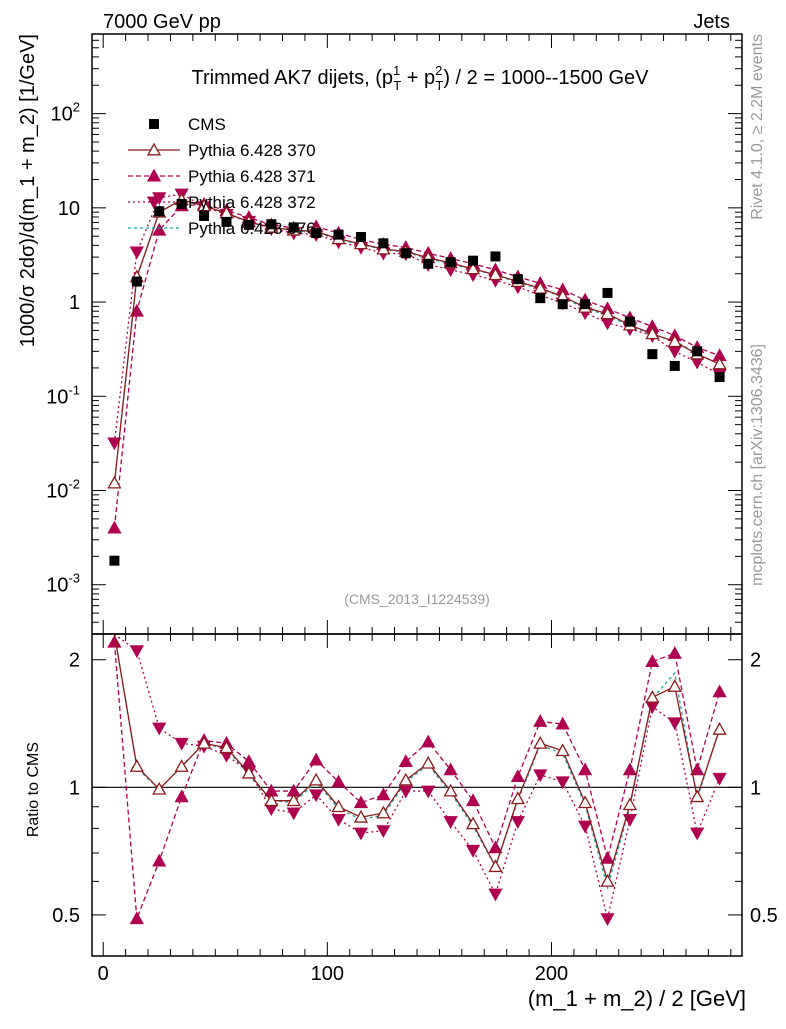 The image size is (786, 1029). What do you see at coordinates (252, 176) in the screenshot?
I see `legend-label: Pythia 6.428 371` at bounding box center [252, 176].